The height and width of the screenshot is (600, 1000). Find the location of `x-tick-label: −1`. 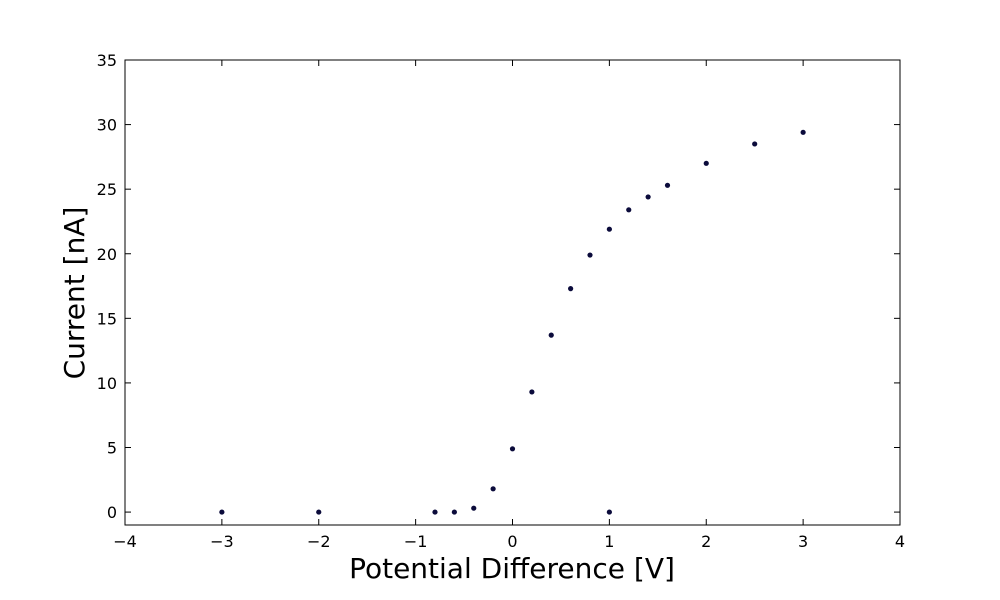

x-tick-label: −1 is located at coordinates (416, 541).